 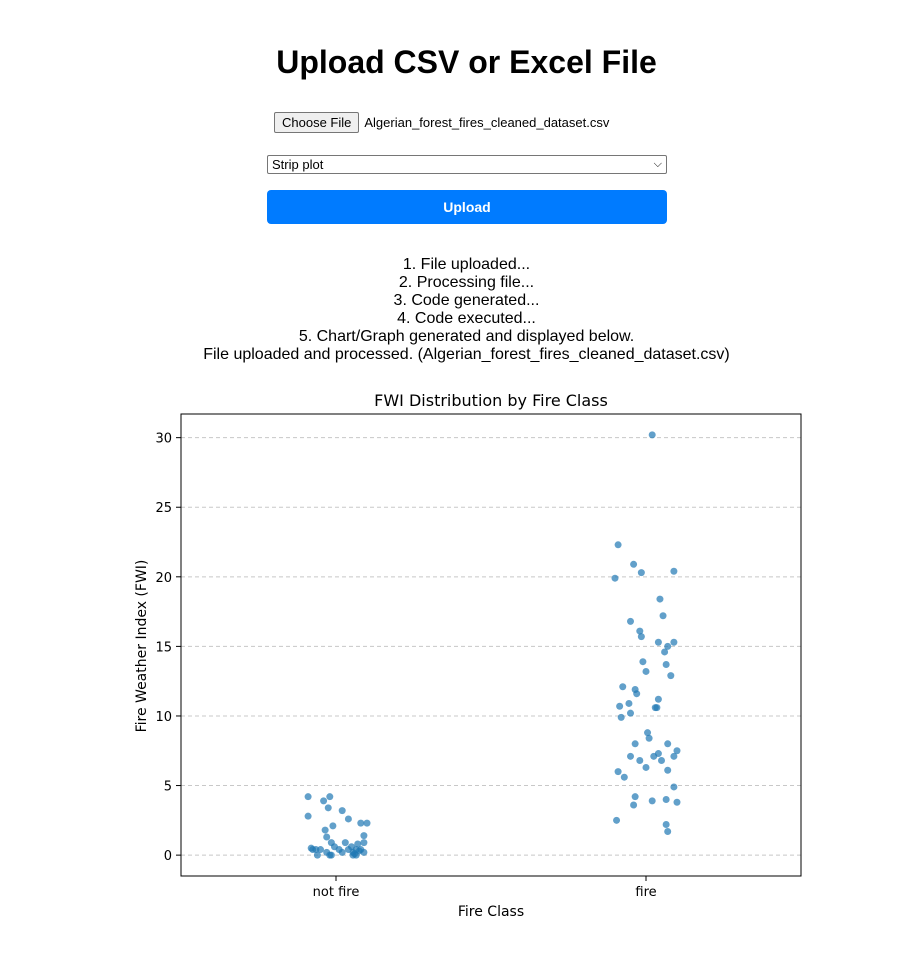 What do you see at coordinates (163, 717) in the screenshot?
I see `y-tick-label: 10` at bounding box center [163, 717].